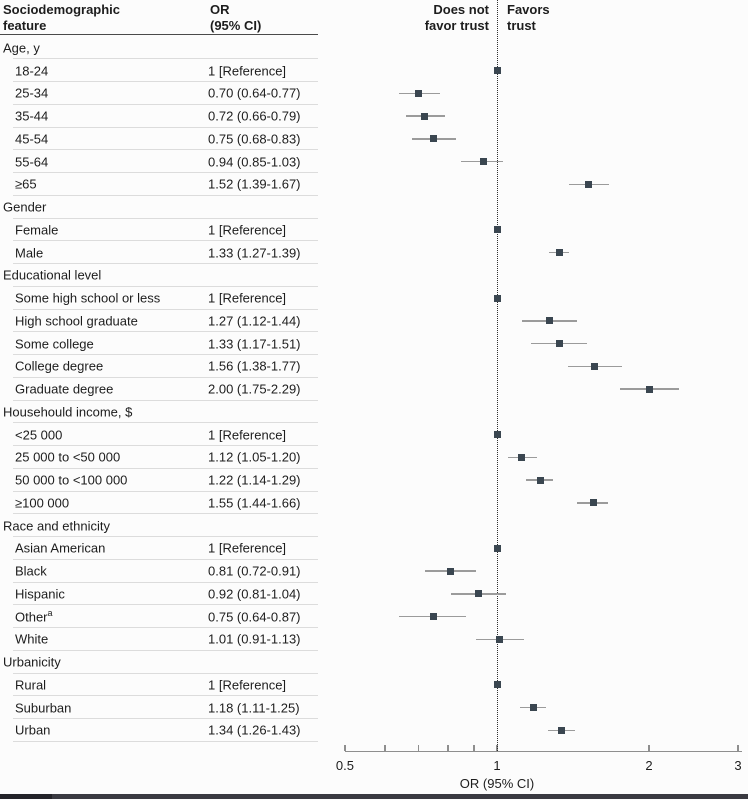 The height and width of the screenshot is (800, 748). I want to click on group-row: Househould income, $, so click(159, 412).